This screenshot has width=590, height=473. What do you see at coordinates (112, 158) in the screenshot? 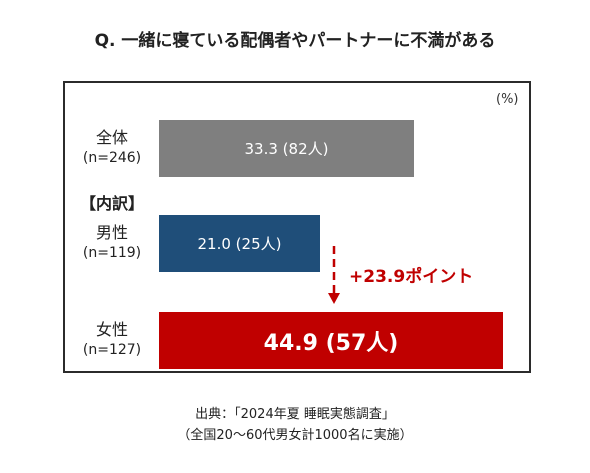
I see `row-label-total-n: (n=246)` at bounding box center [112, 158].